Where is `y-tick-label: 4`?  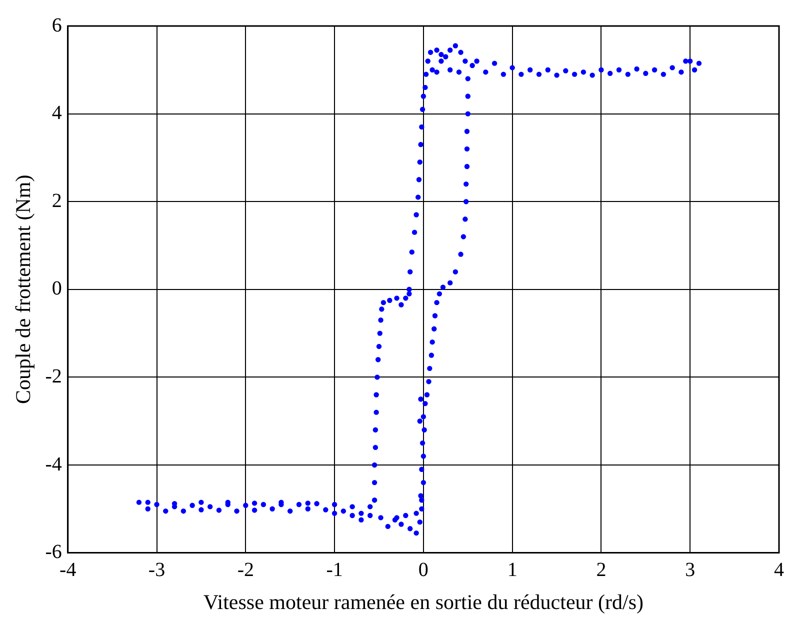
y-tick-label: 4 is located at coordinates (57, 113).